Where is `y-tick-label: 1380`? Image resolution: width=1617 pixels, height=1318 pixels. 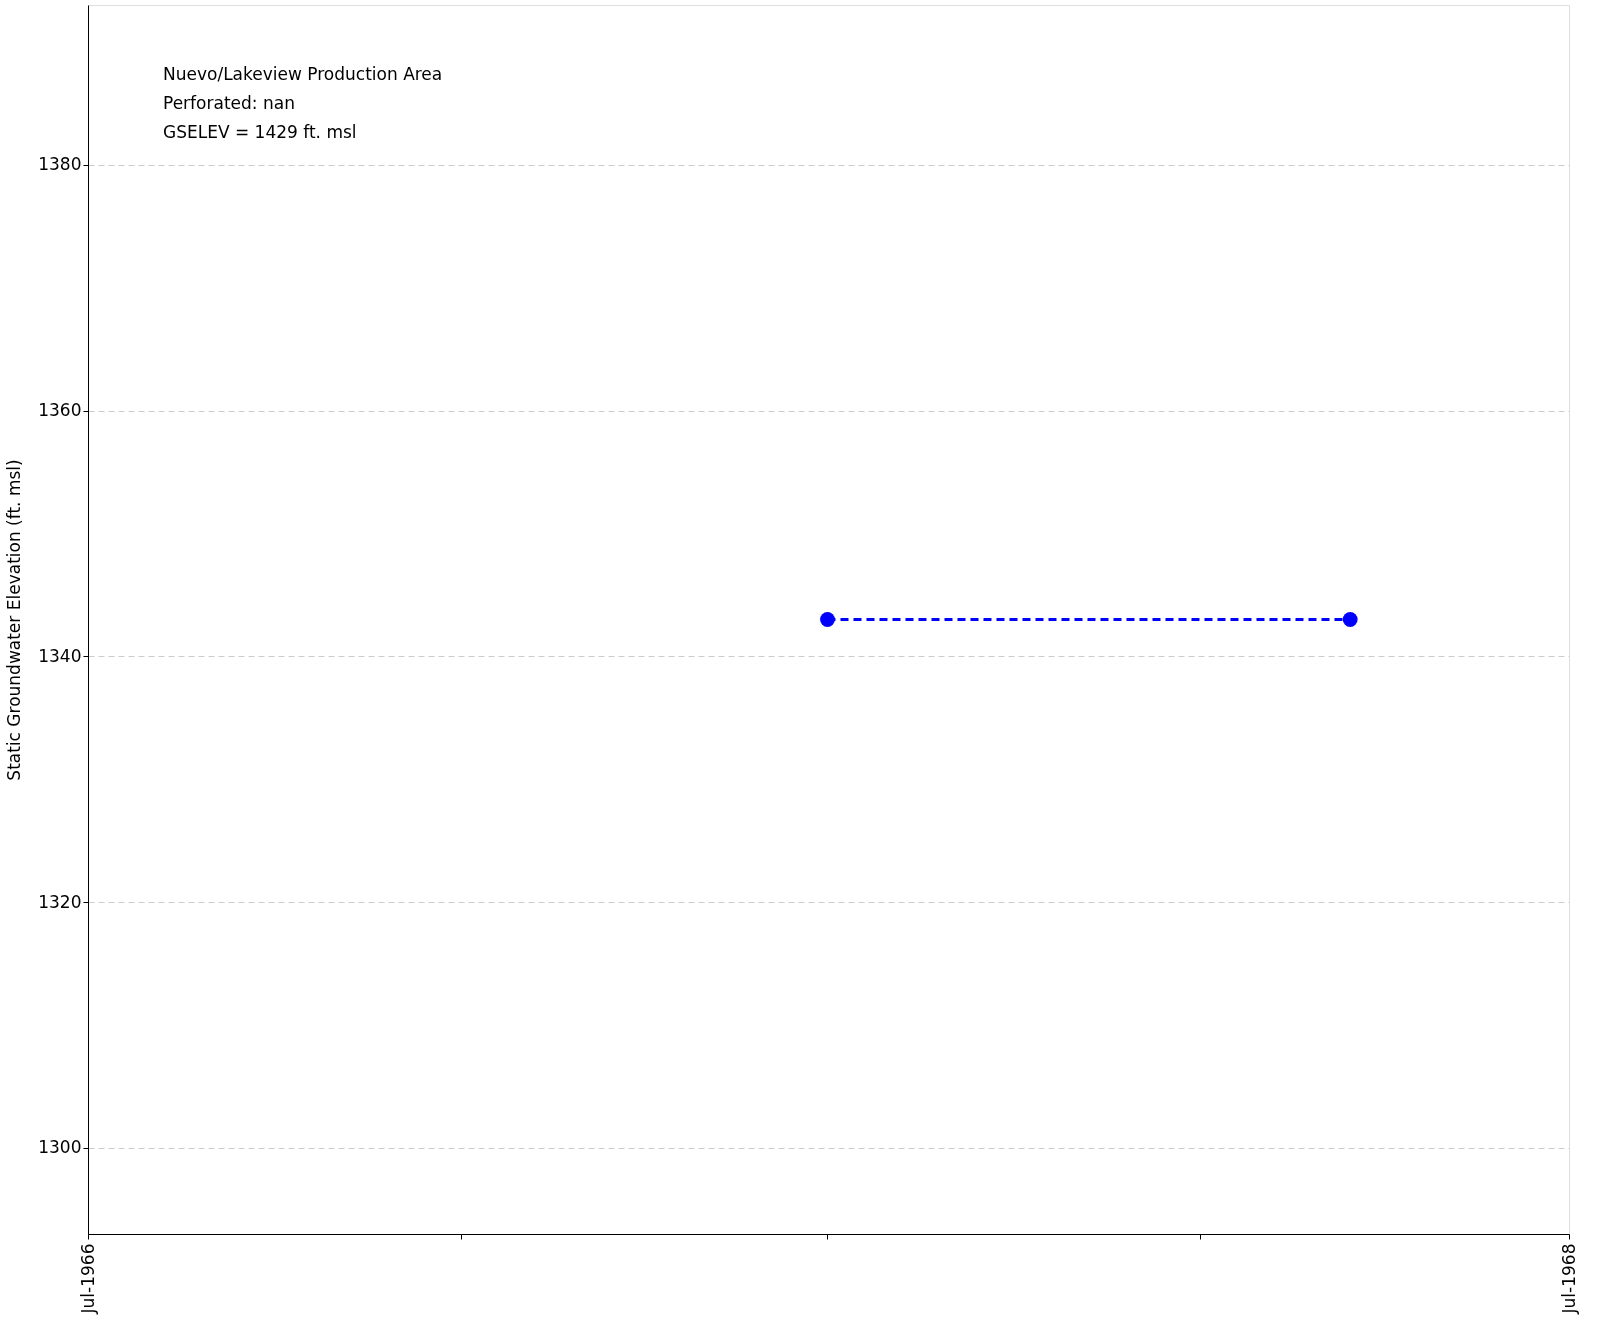
y-tick-label: 1380 is located at coordinates (60, 164).